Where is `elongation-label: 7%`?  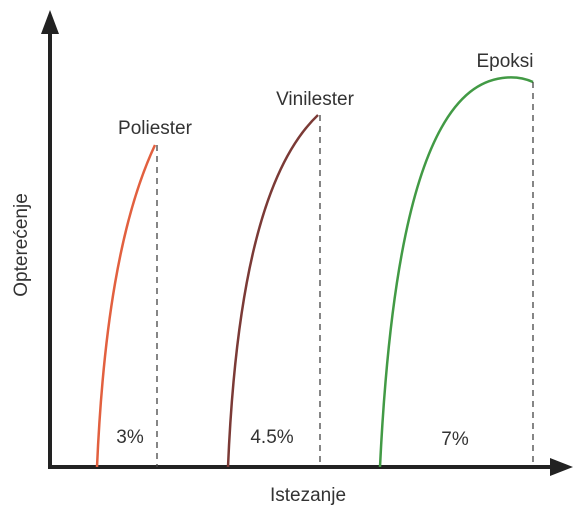 elongation-label: 7% is located at coordinates (455, 439).